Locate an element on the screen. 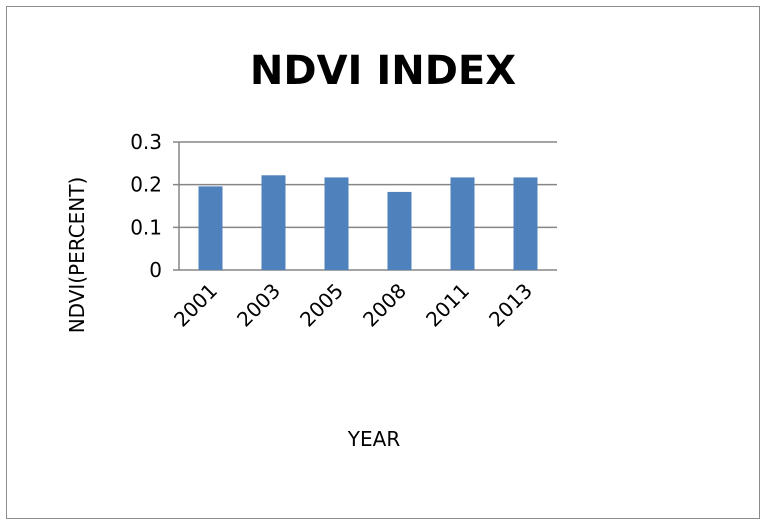 The width and height of the screenshot is (768, 527). y-tick-label: 0 is located at coordinates (155, 270).